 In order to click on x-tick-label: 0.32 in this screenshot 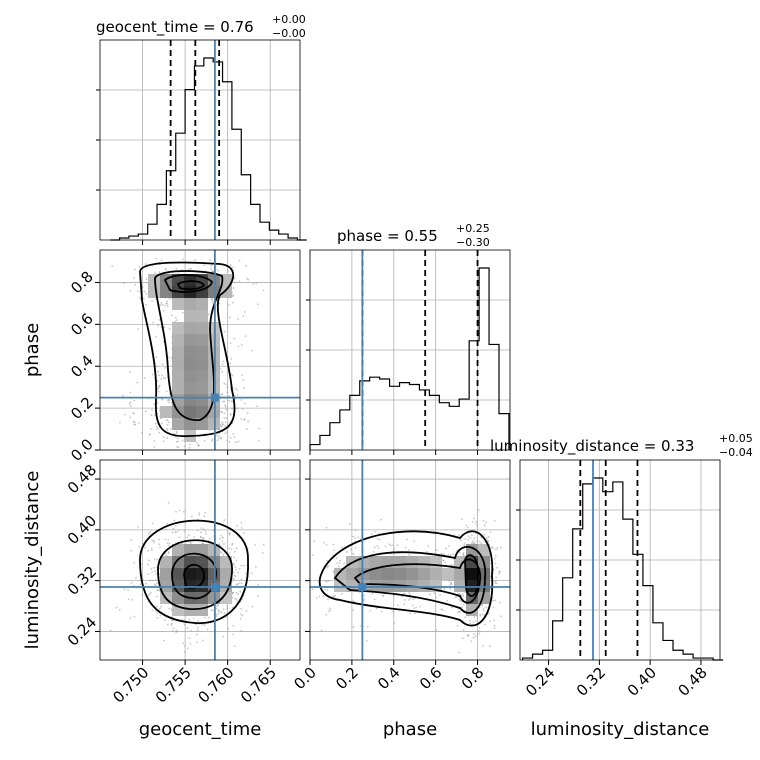, I will do `click(591, 682)`.